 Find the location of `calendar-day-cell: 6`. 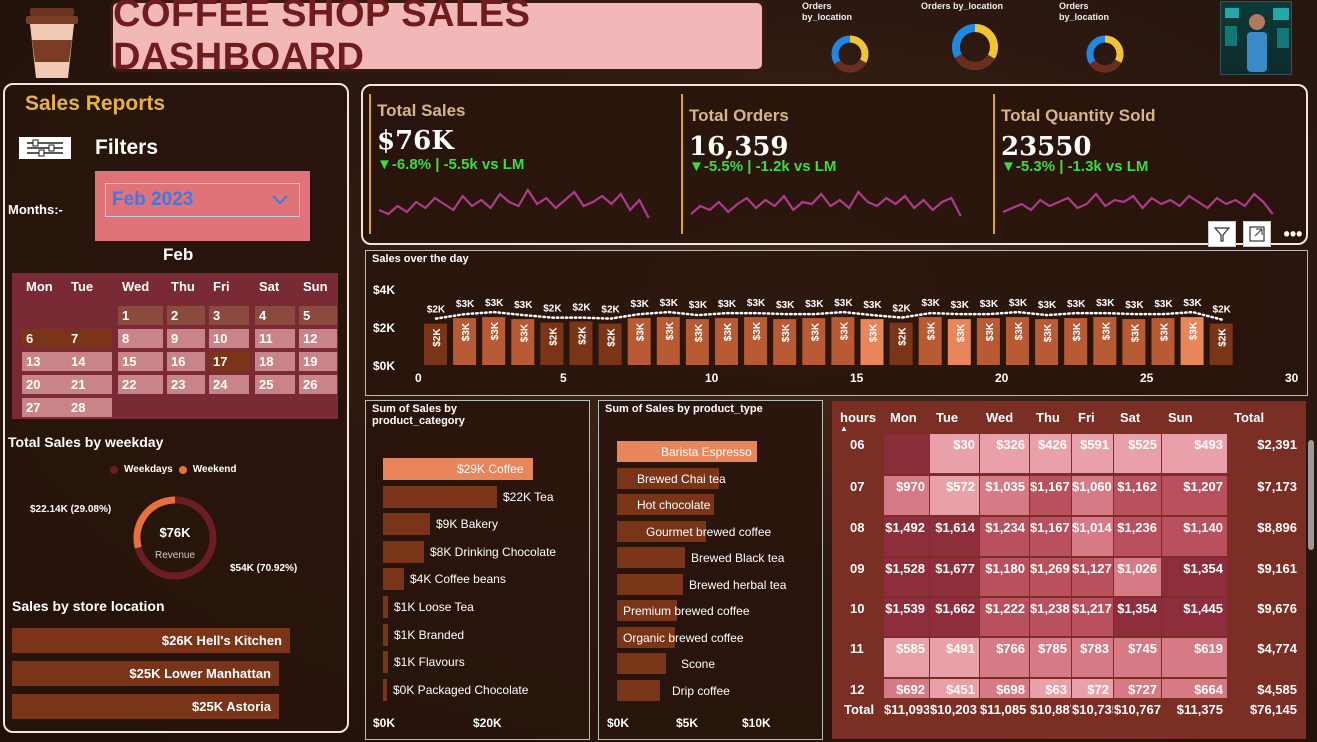

calendar-day-cell: 6 is located at coordinates (44, 338).